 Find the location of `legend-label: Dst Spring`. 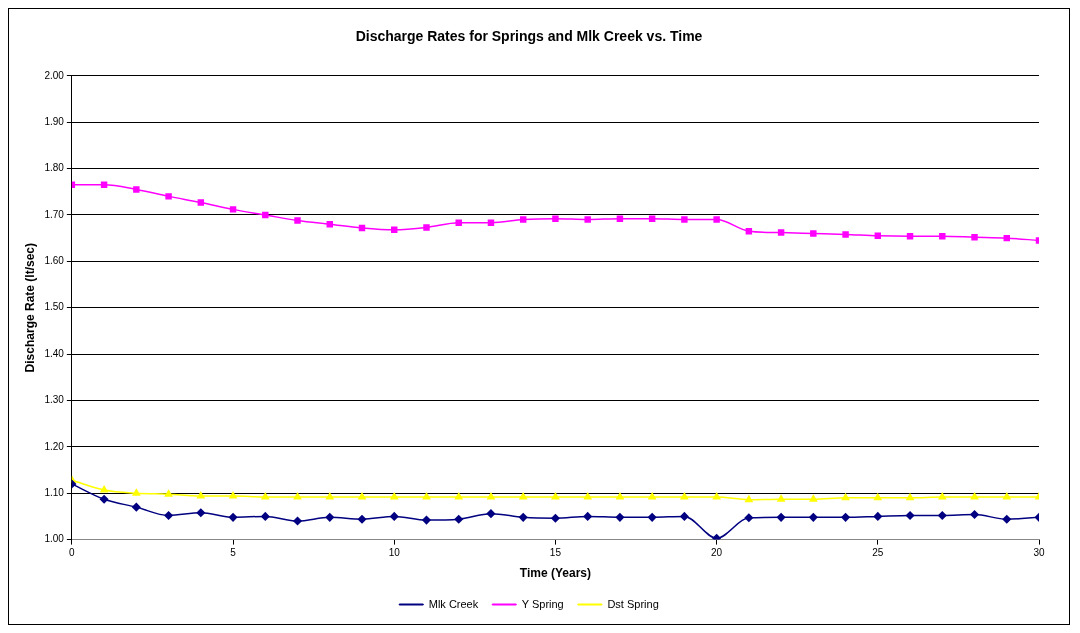

legend-label: Dst Spring is located at coordinates (633, 603).